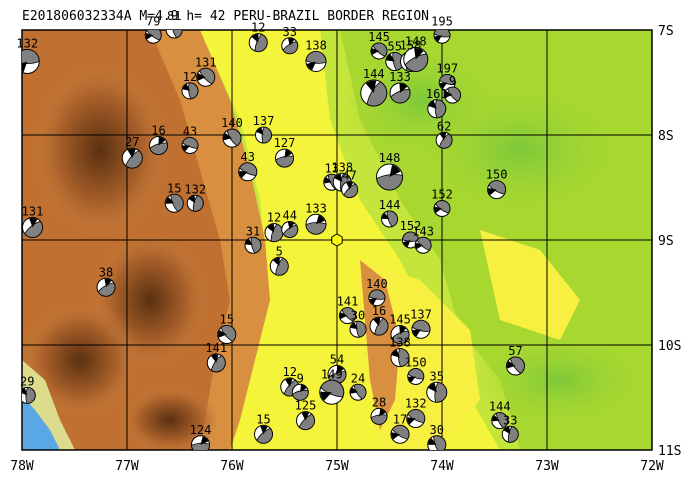 The image size is (695, 480). I want to click on event-depth-label: 24, so click(358, 378).